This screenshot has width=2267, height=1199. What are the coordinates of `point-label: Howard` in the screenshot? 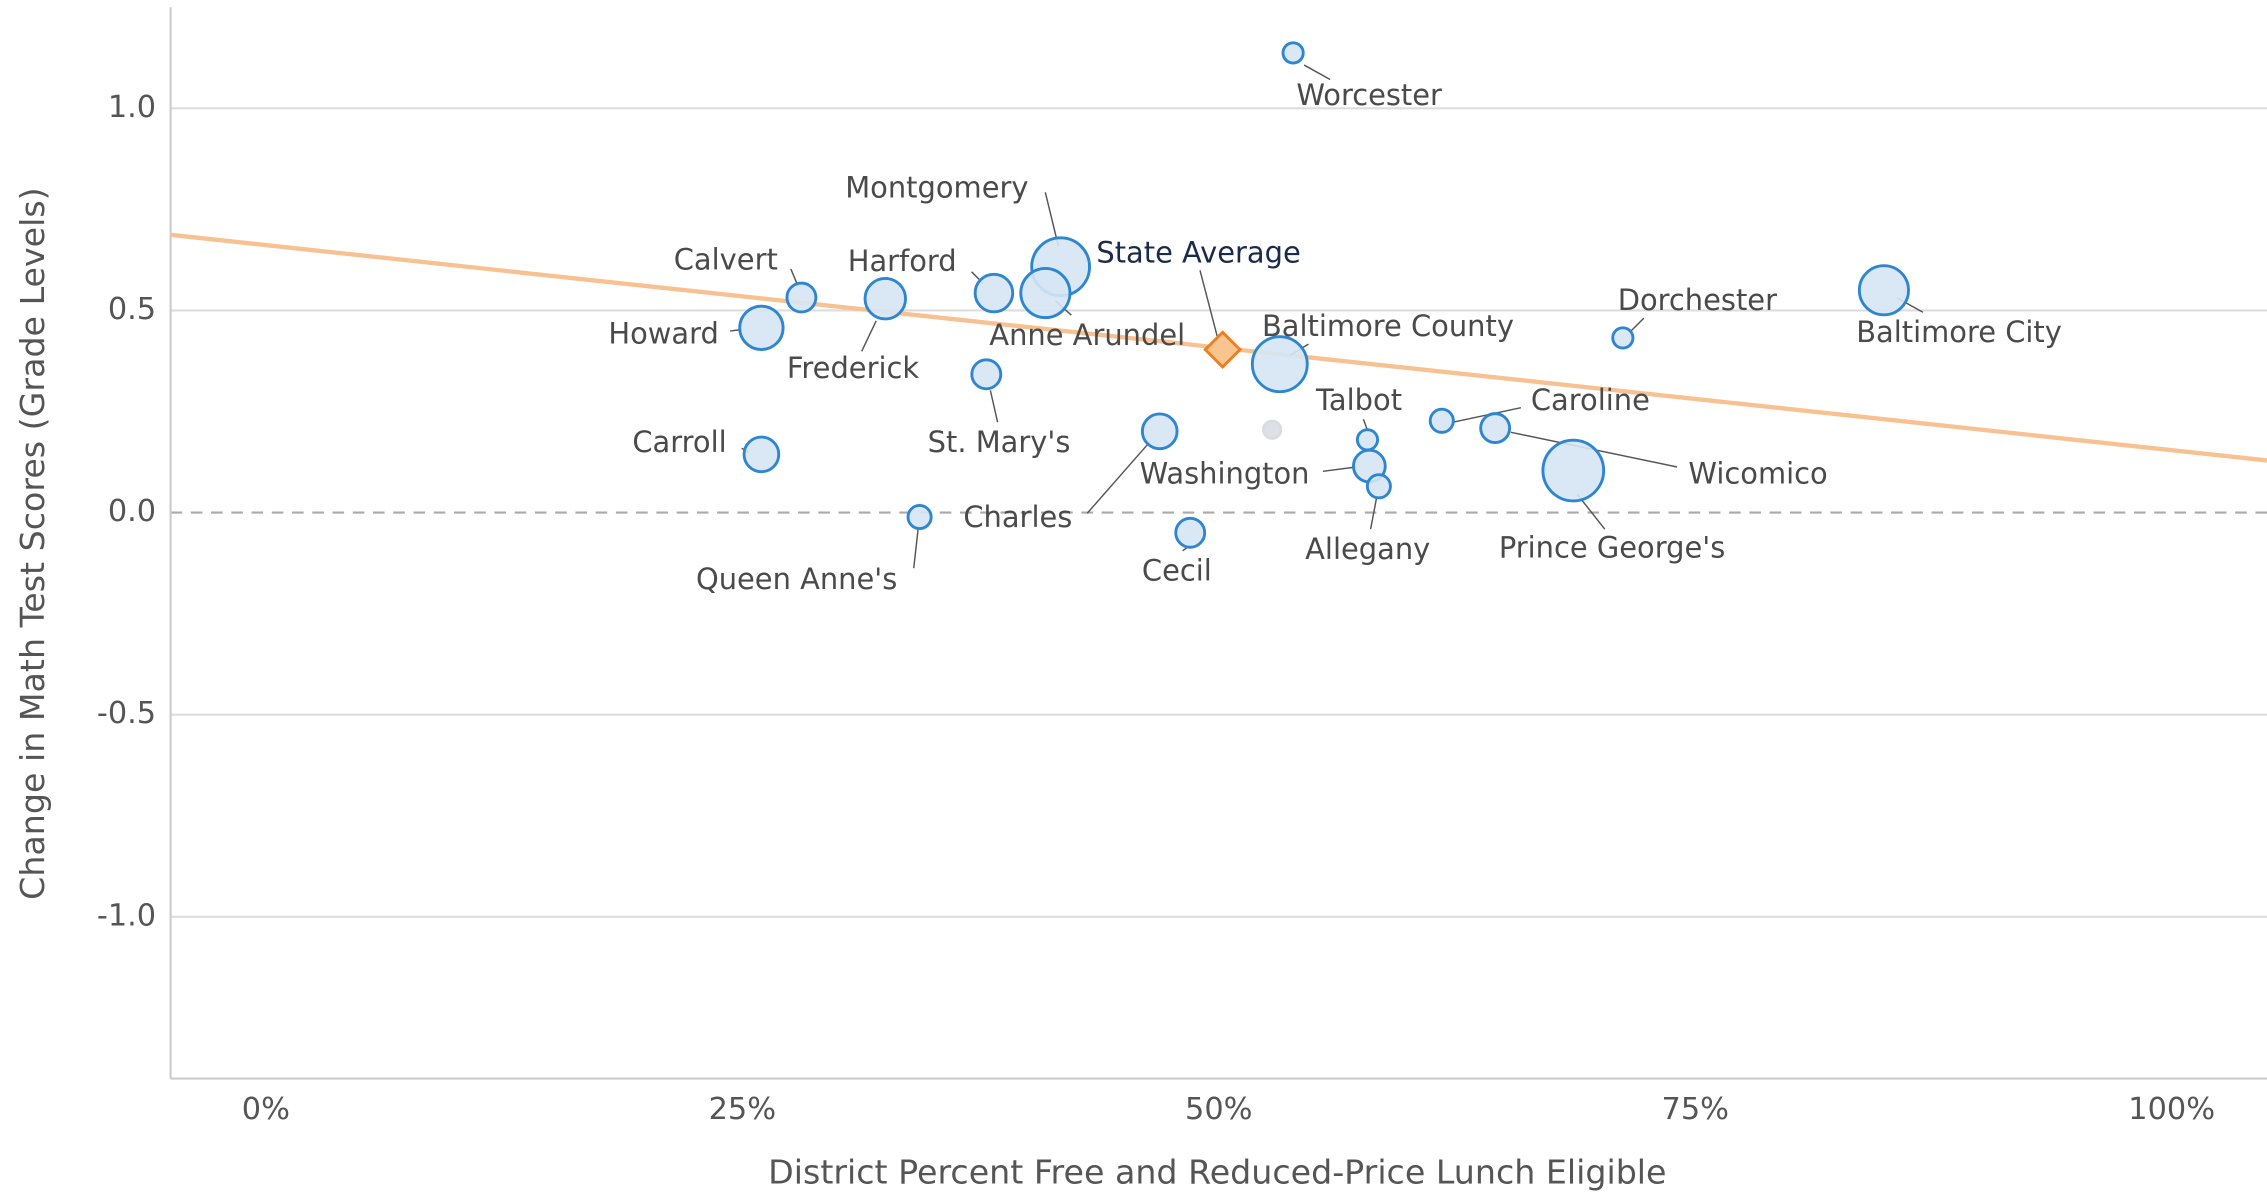 It's located at (663, 333).